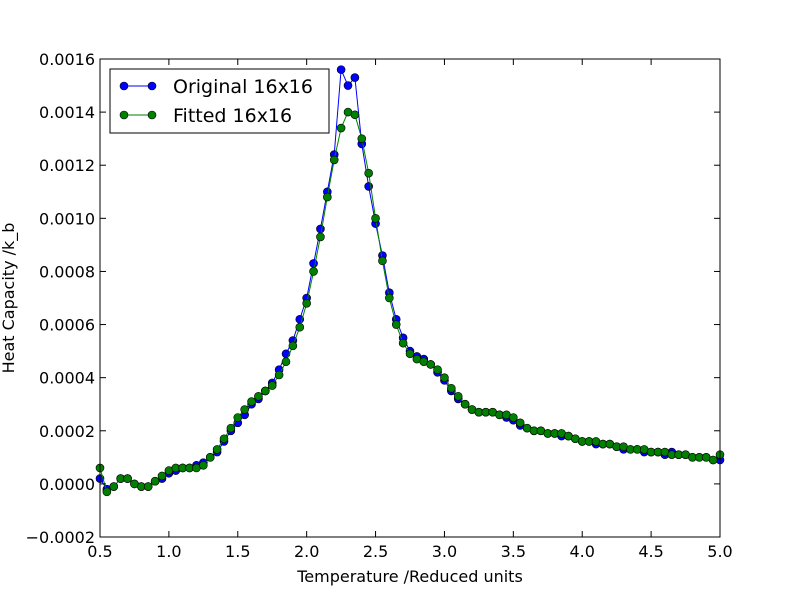  I want to click on y-tick-label: 0.0008, so click(67, 271).